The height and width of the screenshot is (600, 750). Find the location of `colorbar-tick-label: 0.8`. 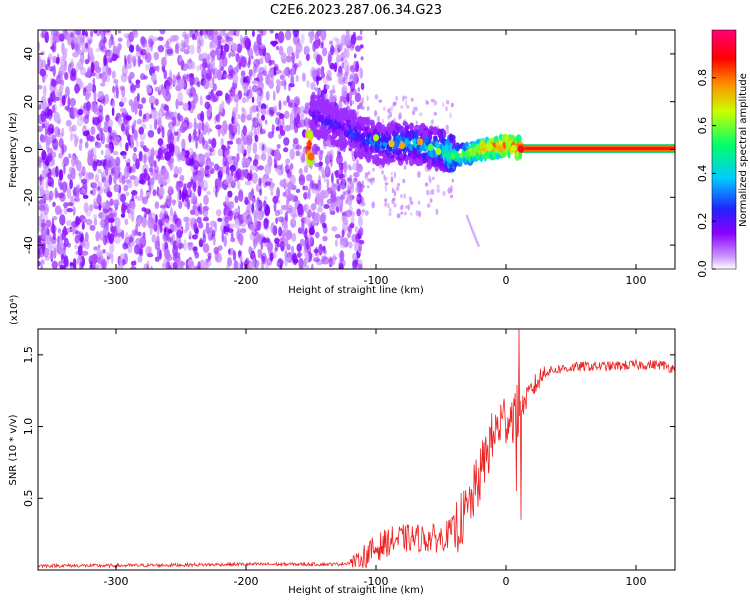

colorbar-tick-label: 0.8 is located at coordinates (702, 78).